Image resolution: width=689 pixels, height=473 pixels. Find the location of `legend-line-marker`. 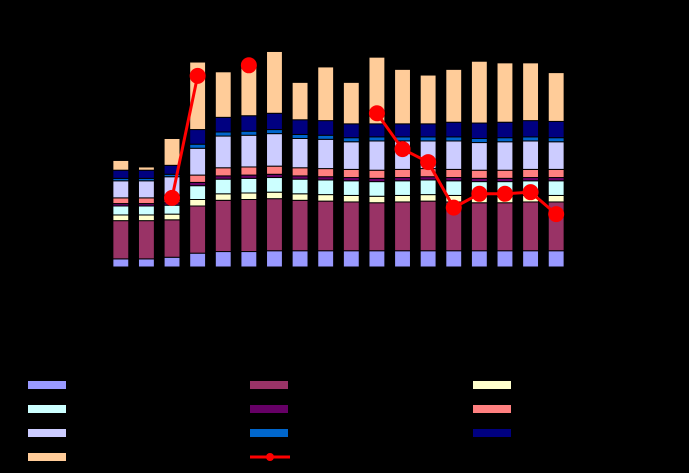

legend-line-marker is located at coordinates (270, 457).